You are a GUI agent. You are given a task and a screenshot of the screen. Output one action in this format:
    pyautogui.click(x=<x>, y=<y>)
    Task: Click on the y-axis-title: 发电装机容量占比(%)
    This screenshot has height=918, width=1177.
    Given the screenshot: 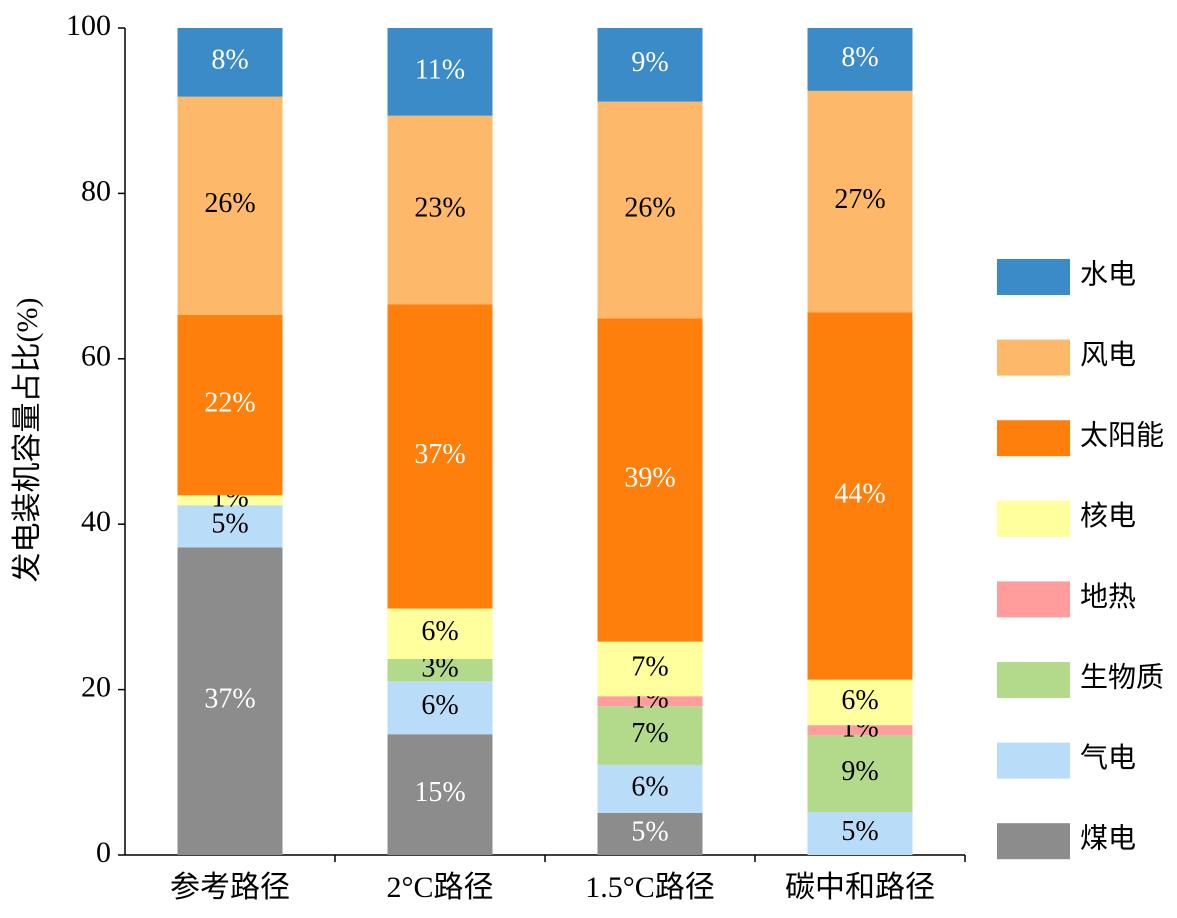 What is the action you would take?
    pyautogui.click(x=27, y=440)
    